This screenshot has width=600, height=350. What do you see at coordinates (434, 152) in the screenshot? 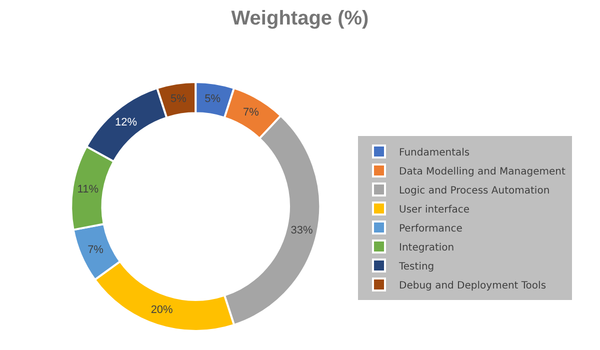
I see `legend-label: Fundamentals` at bounding box center [434, 152].